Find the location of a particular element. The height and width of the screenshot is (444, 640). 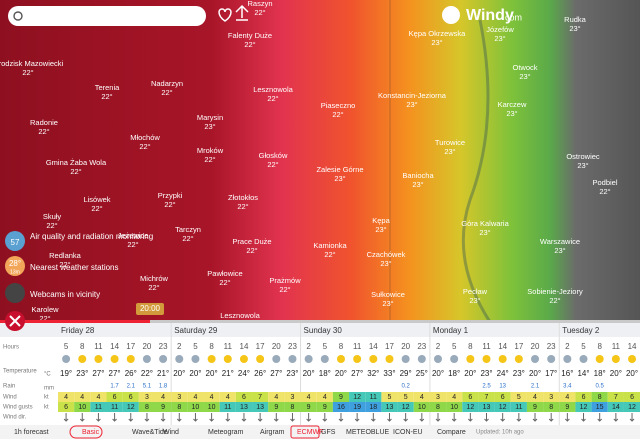

wind: 7 is located at coordinates (260, 397).